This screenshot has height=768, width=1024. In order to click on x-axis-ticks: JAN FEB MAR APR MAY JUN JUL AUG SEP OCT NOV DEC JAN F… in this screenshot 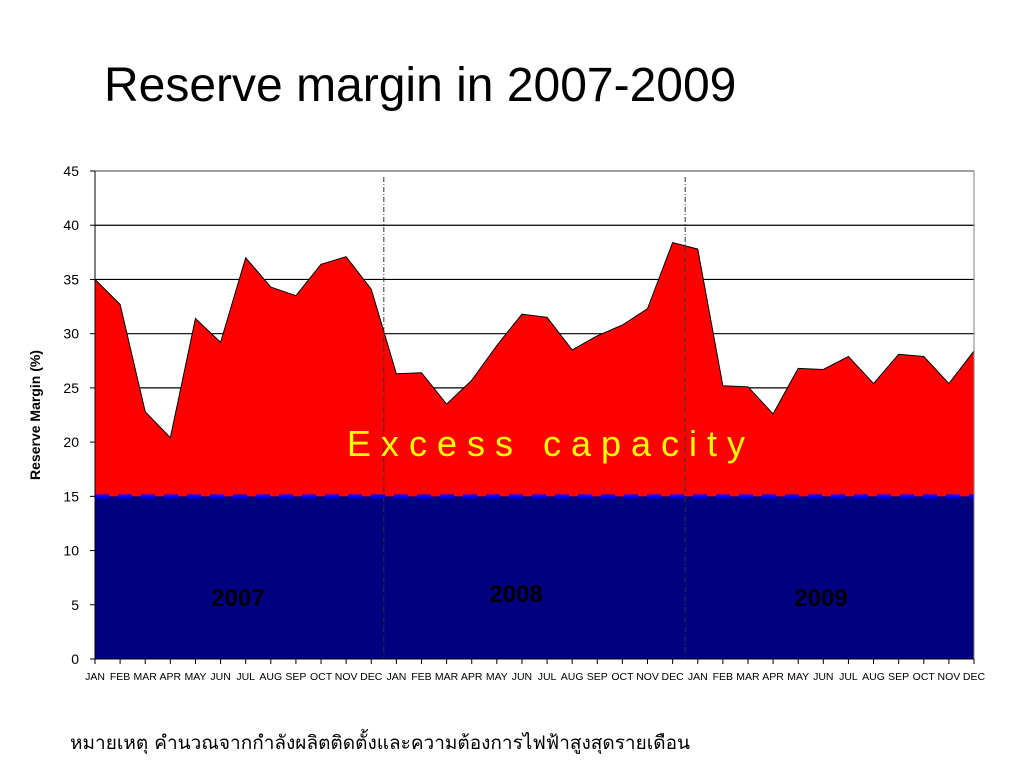, I will do `click(535, 670)`.